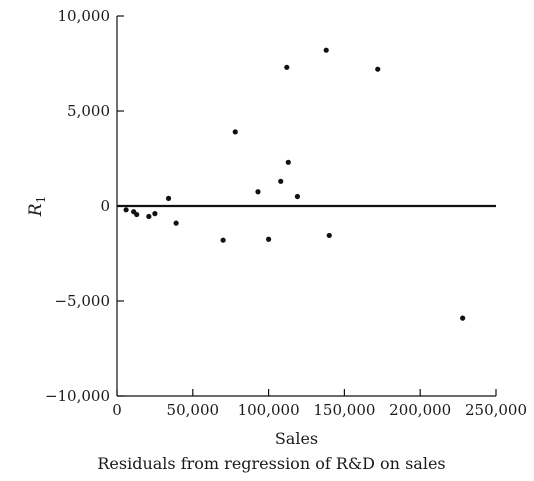  Describe the element at coordinates (193, 410) in the screenshot. I see `x-tick-label: 50,000` at that location.